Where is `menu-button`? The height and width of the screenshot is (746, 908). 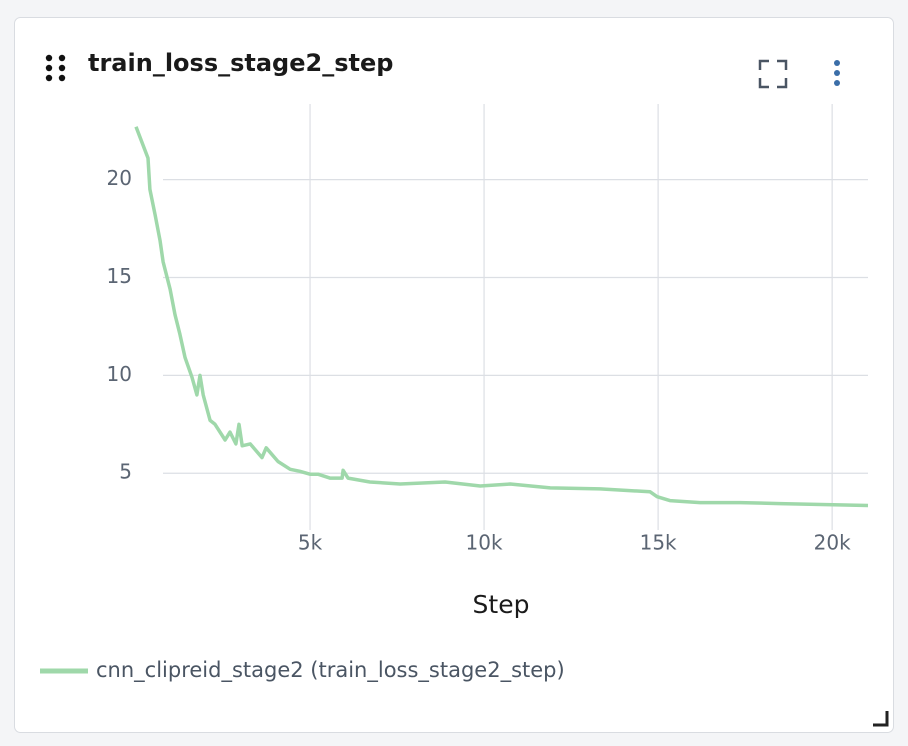 menu-button is located at coordinates (837, 73).